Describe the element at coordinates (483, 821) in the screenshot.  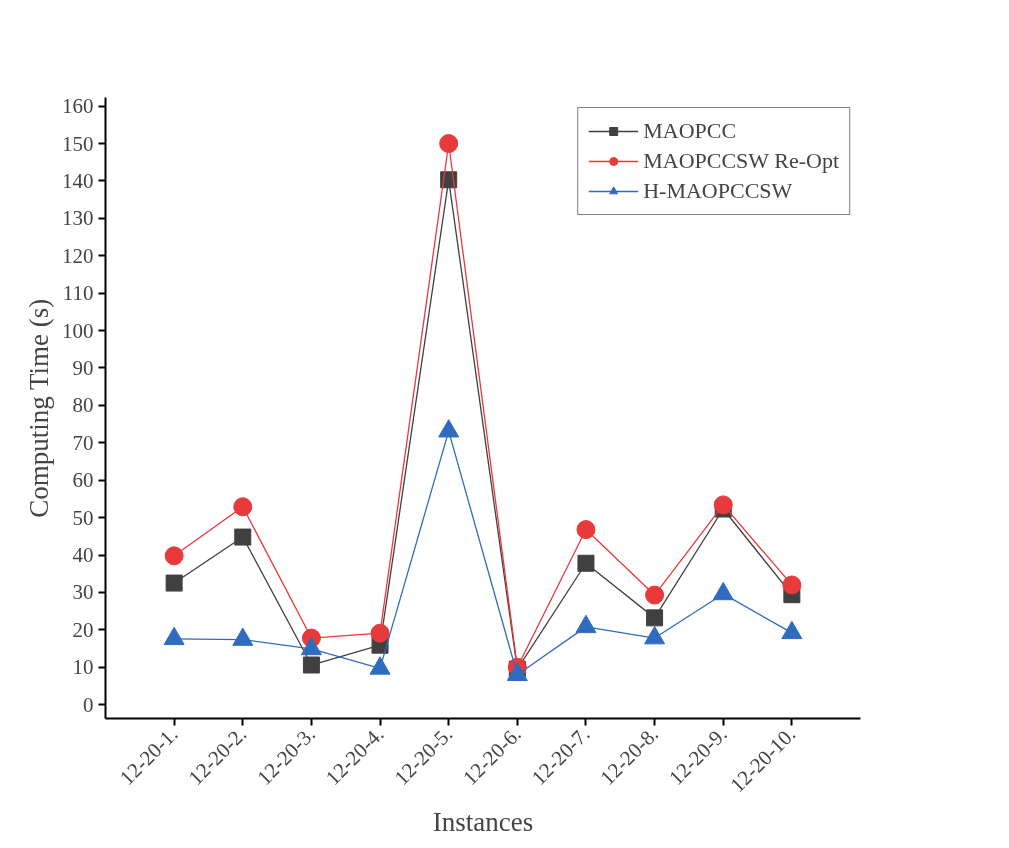
I see `x-axis-title: Instances` at that location.